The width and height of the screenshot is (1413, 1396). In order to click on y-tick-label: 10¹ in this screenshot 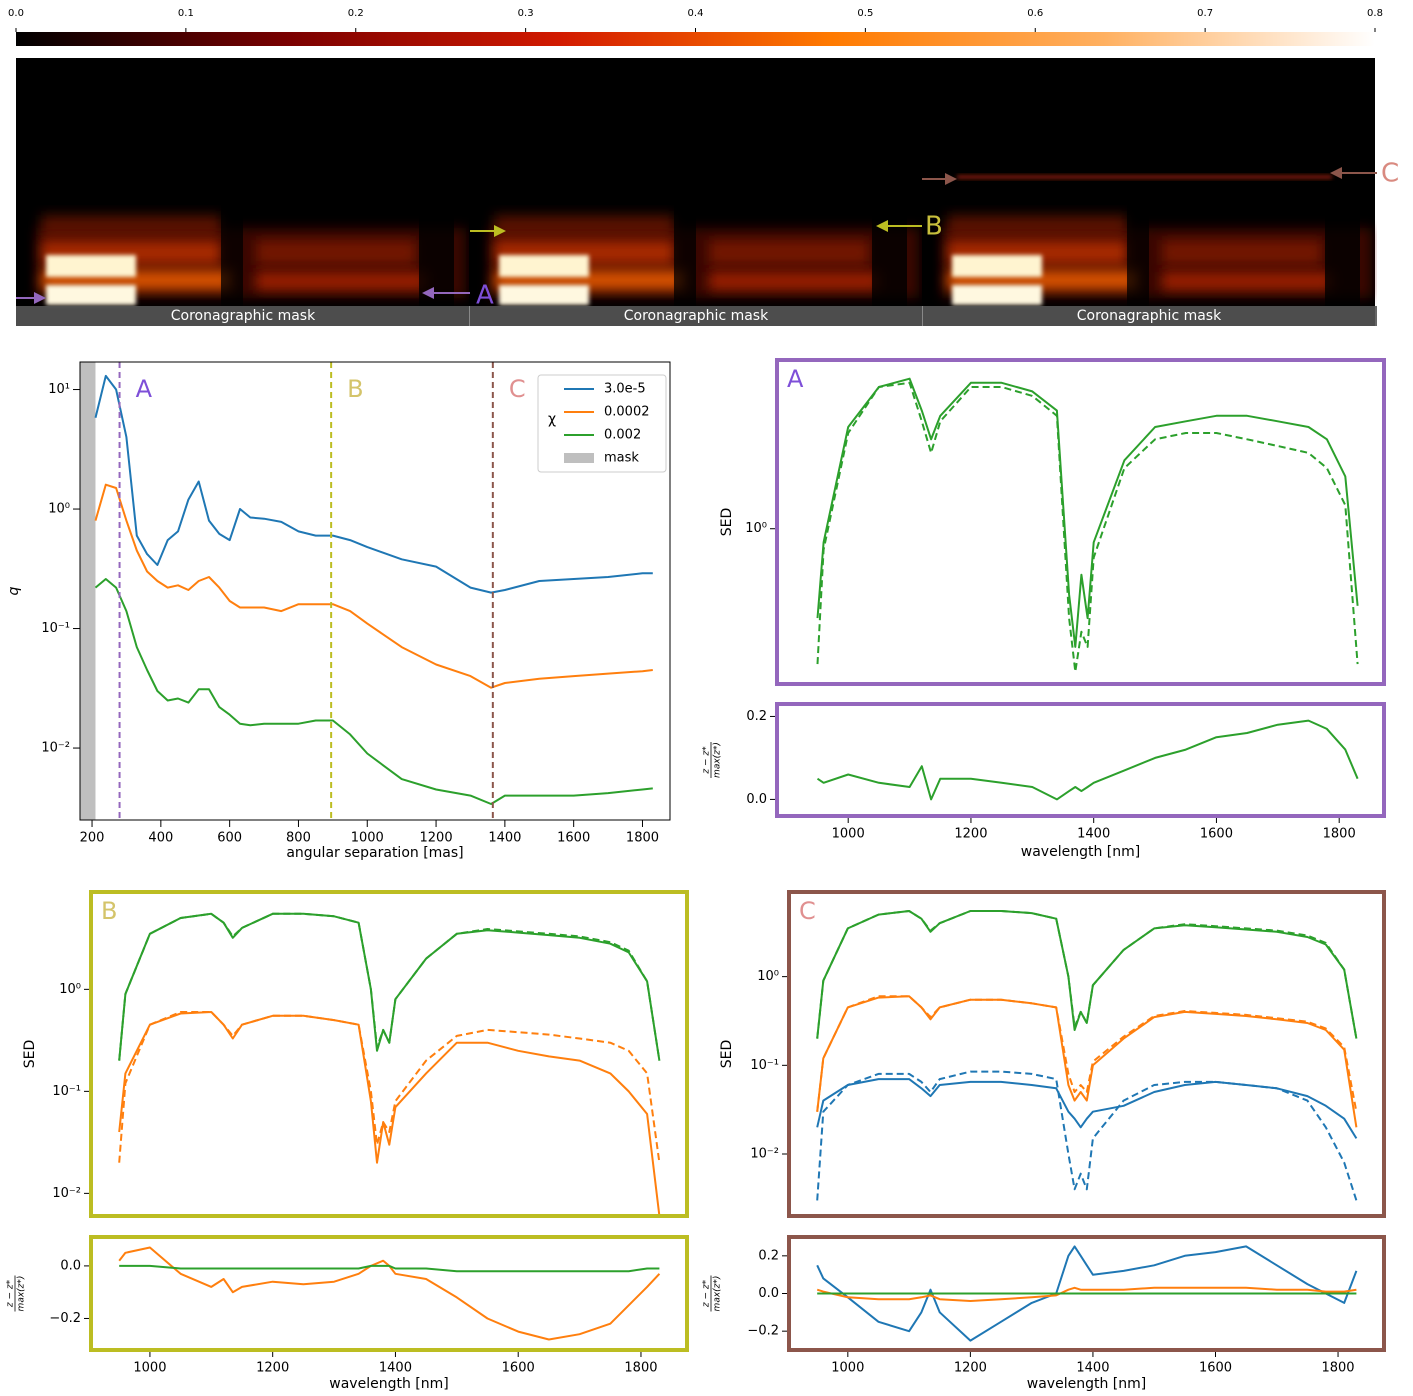, I will do `click(59, 389)`.